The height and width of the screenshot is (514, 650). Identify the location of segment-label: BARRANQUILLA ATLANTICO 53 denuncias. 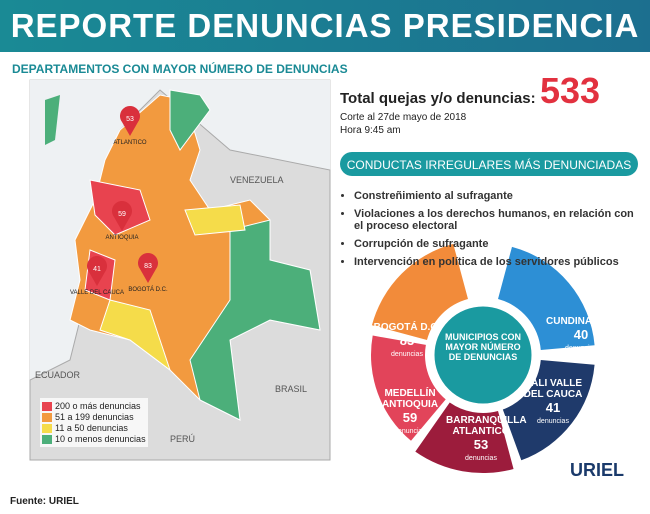
(486, 439).